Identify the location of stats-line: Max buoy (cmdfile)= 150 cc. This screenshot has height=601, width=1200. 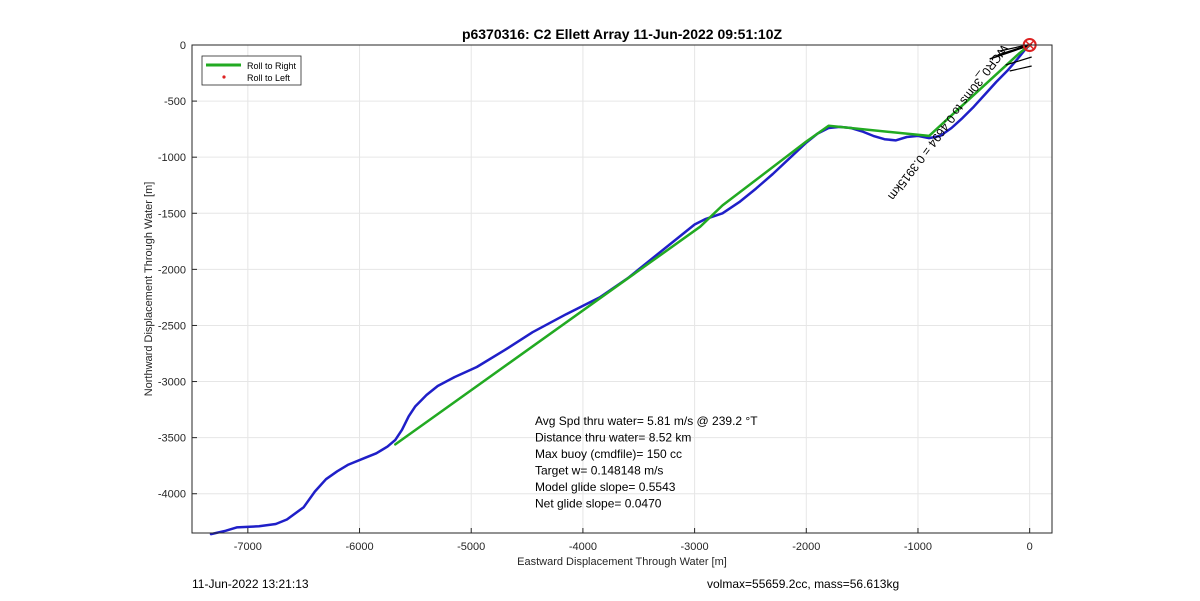
(608, 454).